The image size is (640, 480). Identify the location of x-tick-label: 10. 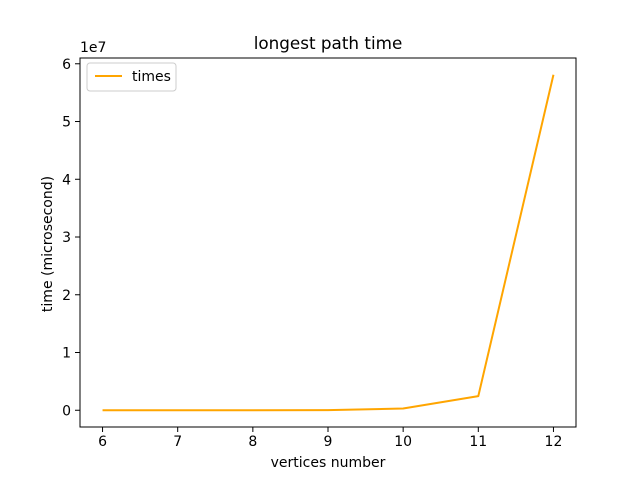
(403, 442).